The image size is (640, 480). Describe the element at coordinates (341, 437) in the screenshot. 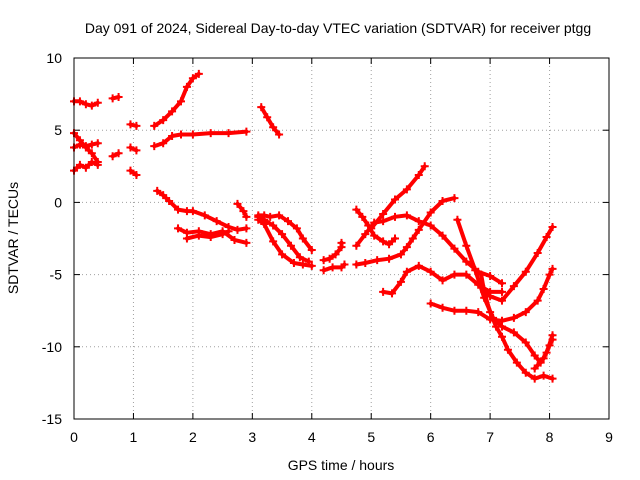

I see `x-tick-labels: 0 1 2 3 4 5 6 7 8 9` at that location.